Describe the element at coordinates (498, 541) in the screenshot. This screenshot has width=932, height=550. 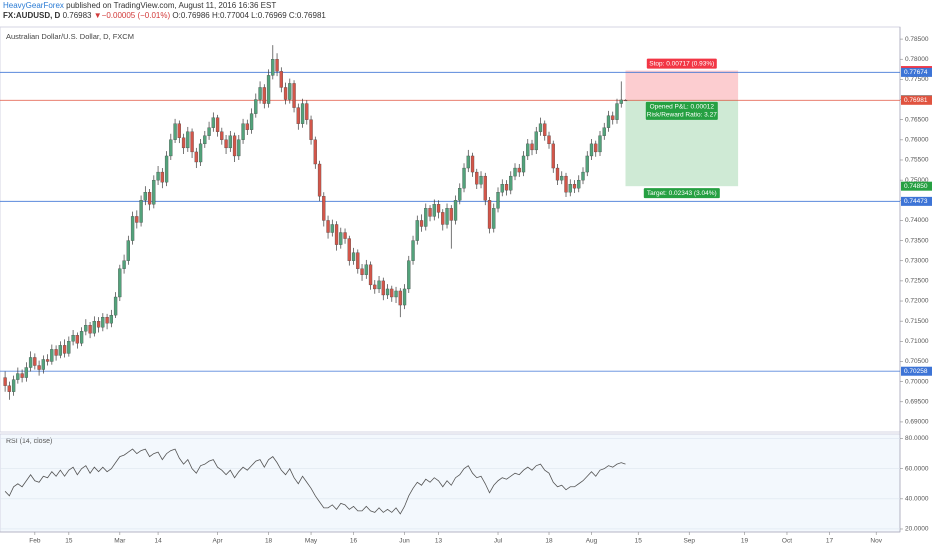
I see `x-tick-label: Jul` at that location.